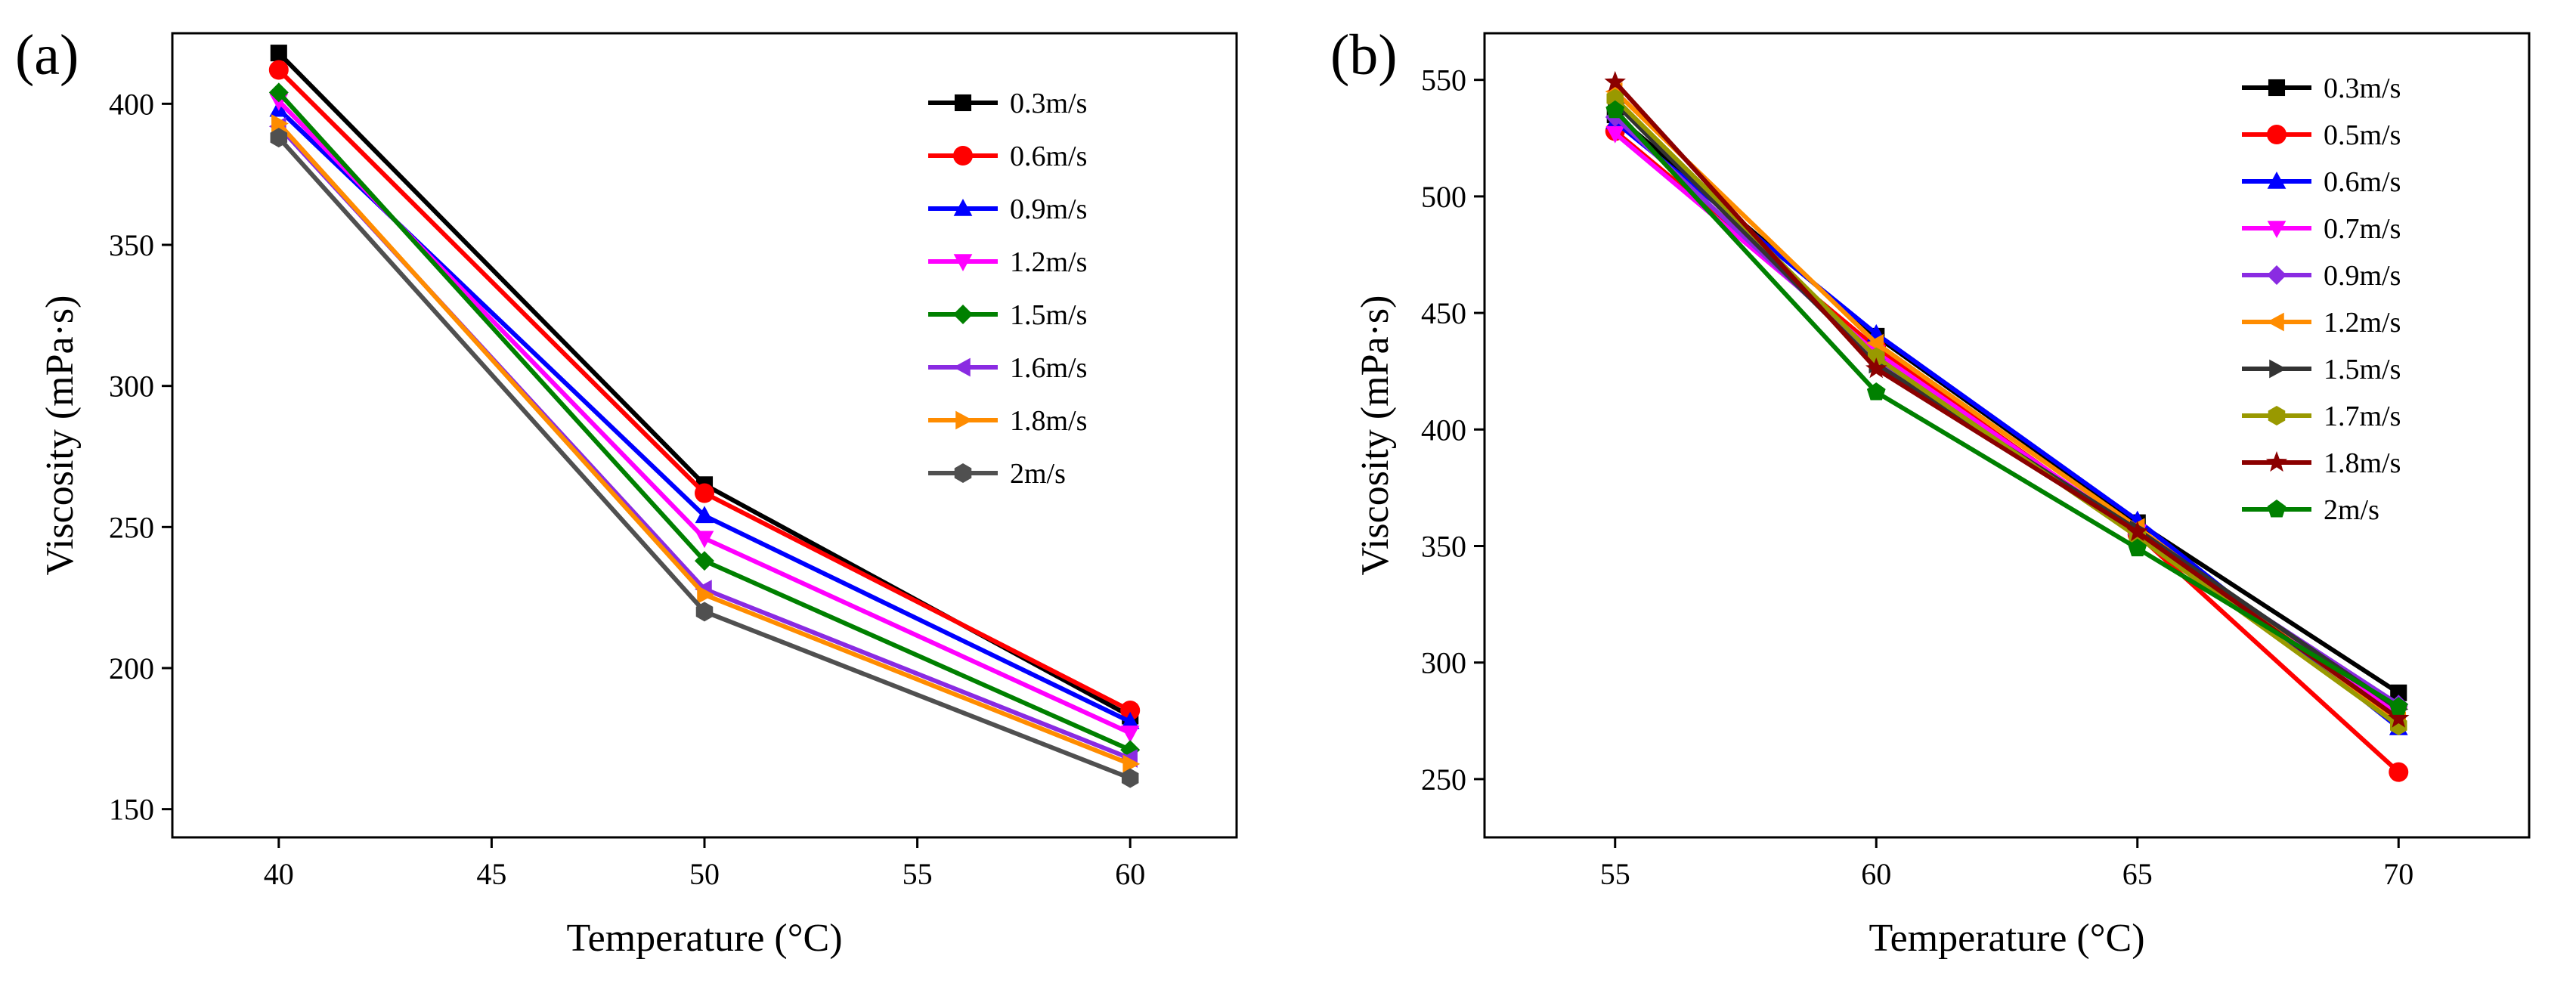  I want to click on legend-label: 0.9m/s, so click(1048, 209).